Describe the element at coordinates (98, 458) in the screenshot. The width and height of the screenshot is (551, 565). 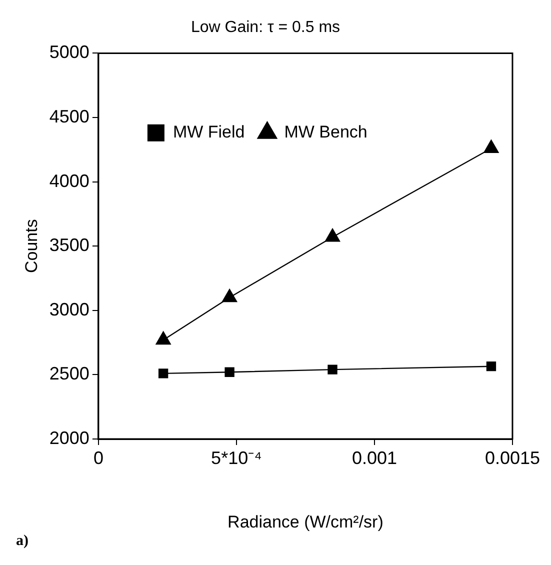
I see `x-tick-label: 0` at that location.